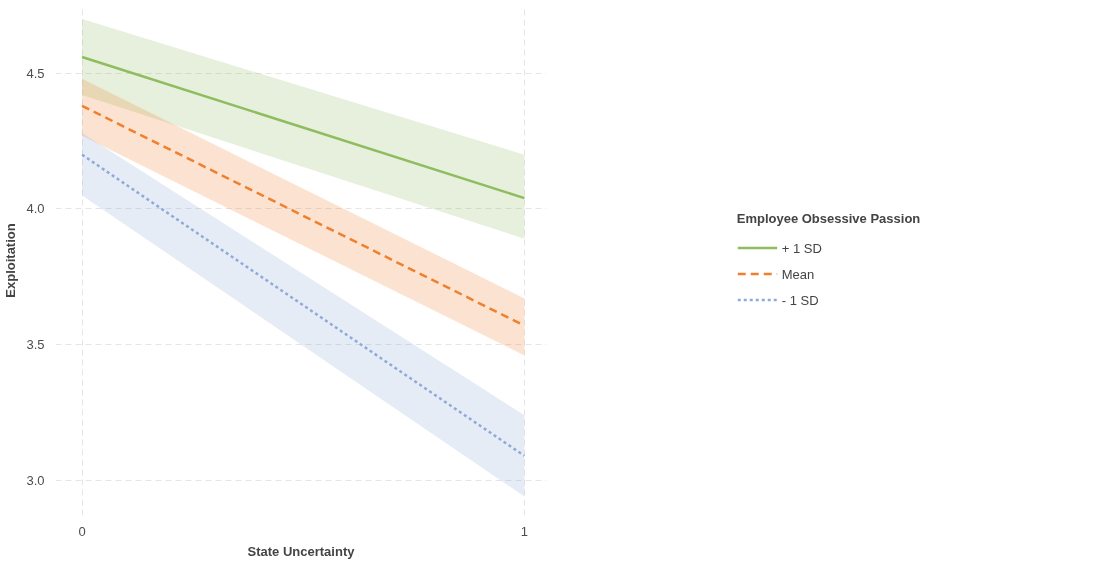 Image resolution: width=1111 pixels, height=561 pixels. What do you see at coordinates (35, 209) in the screenshot?
I see `y-tick-label: 4.0` at bounding box center [35, 209].